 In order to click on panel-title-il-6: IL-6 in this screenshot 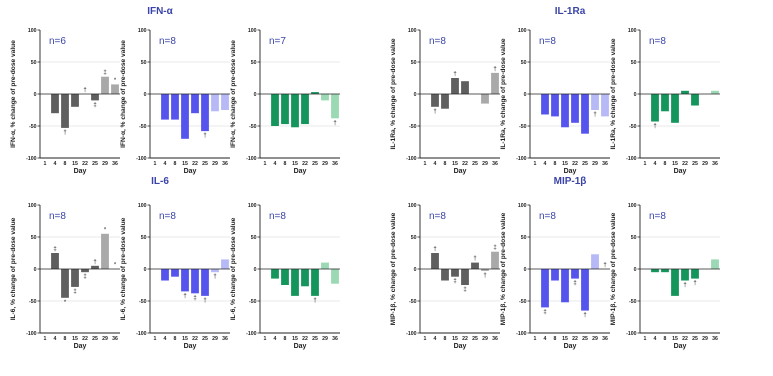, I will do `click(160, 181)`.